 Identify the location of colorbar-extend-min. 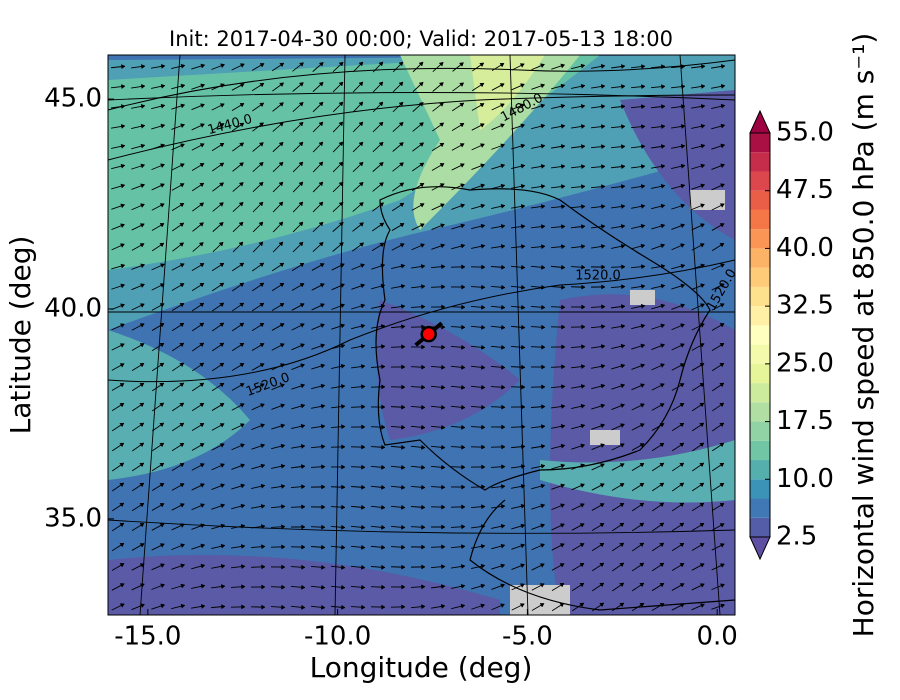
(760, 548).